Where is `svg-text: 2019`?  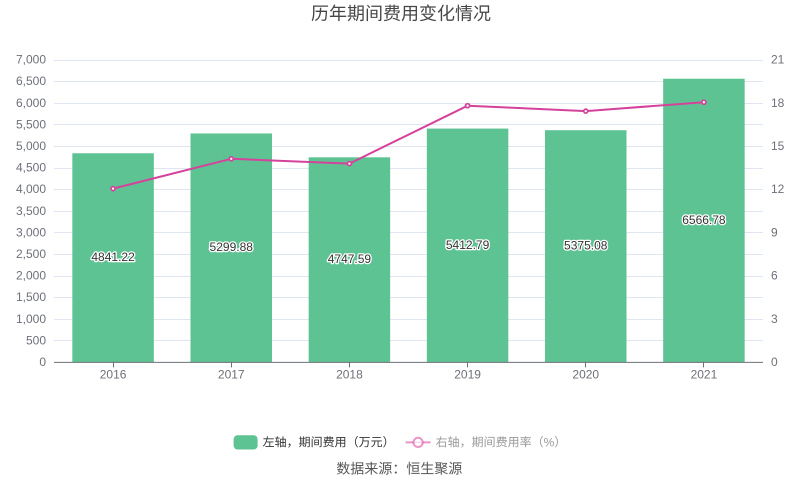
svg-text: 2019 is located at coordinates (467, 375).